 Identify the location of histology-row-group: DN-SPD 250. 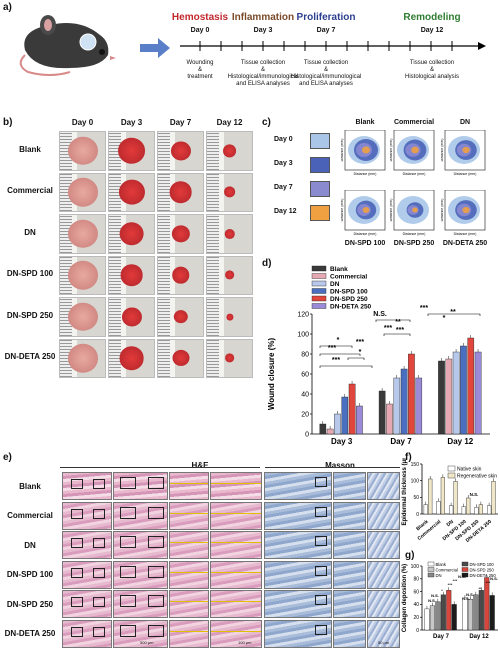
(30, 604).